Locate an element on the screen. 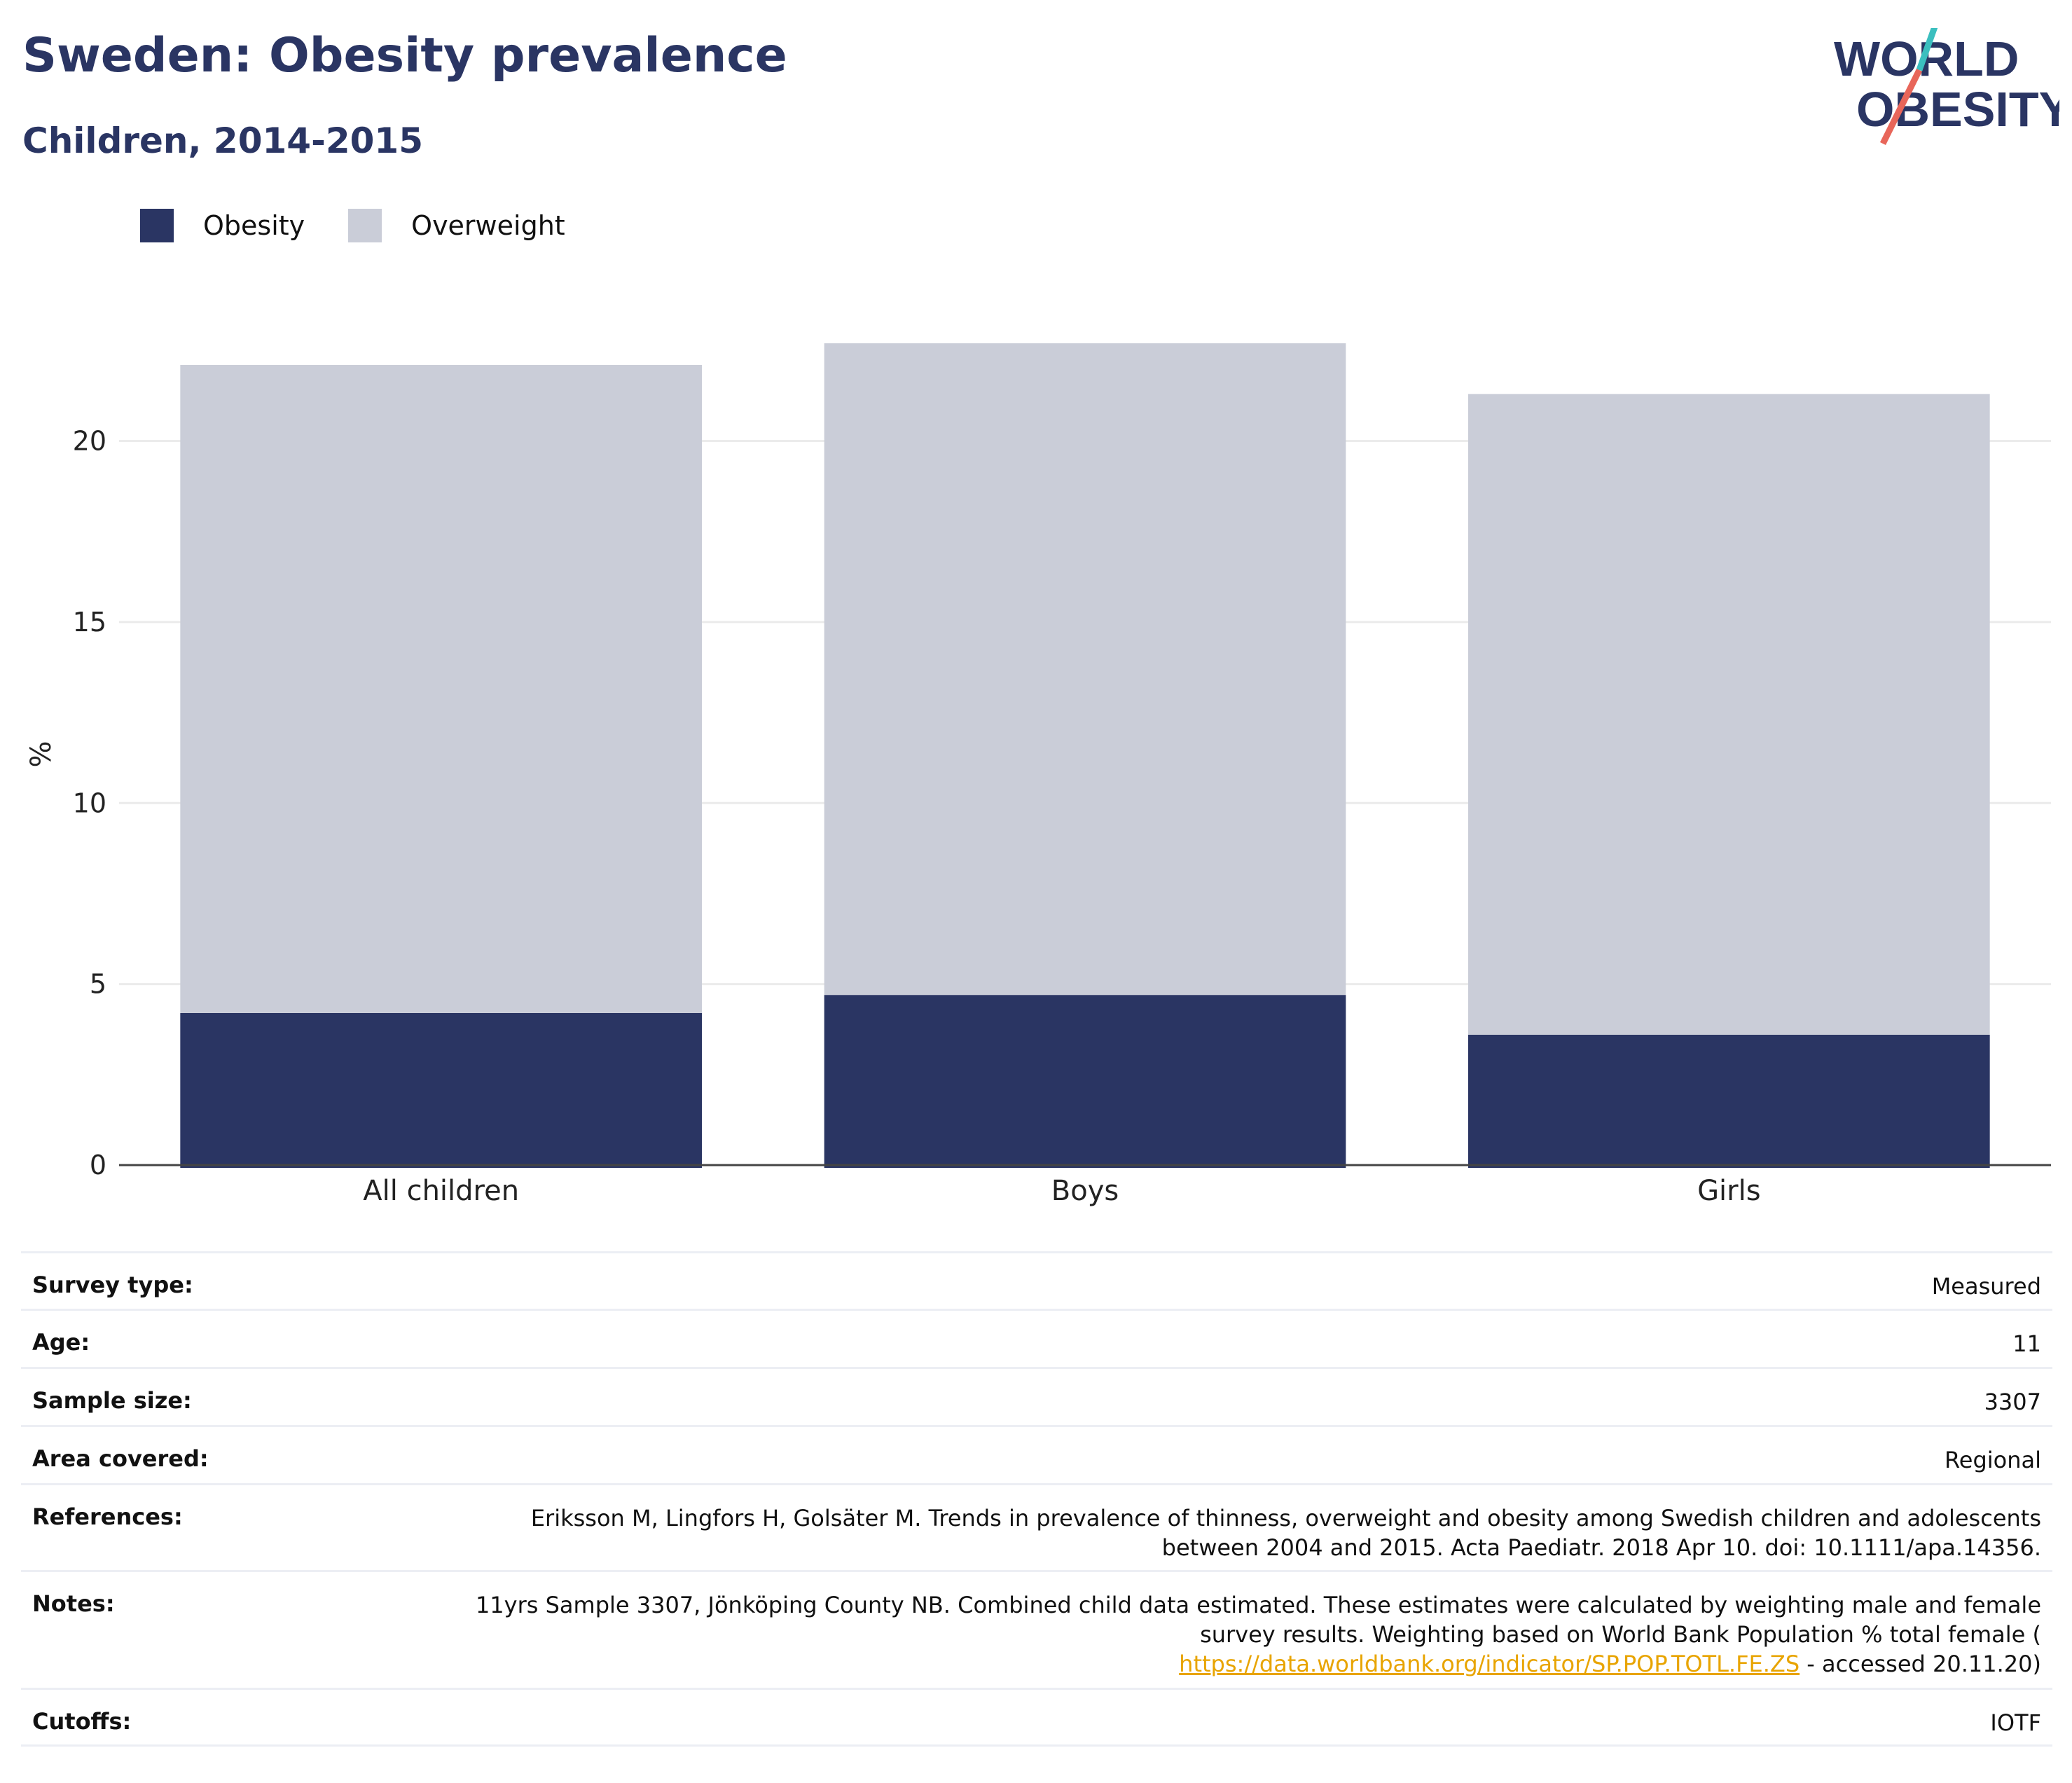  chart-legend: Obesity Overweight is located at coordinates (375, 226).